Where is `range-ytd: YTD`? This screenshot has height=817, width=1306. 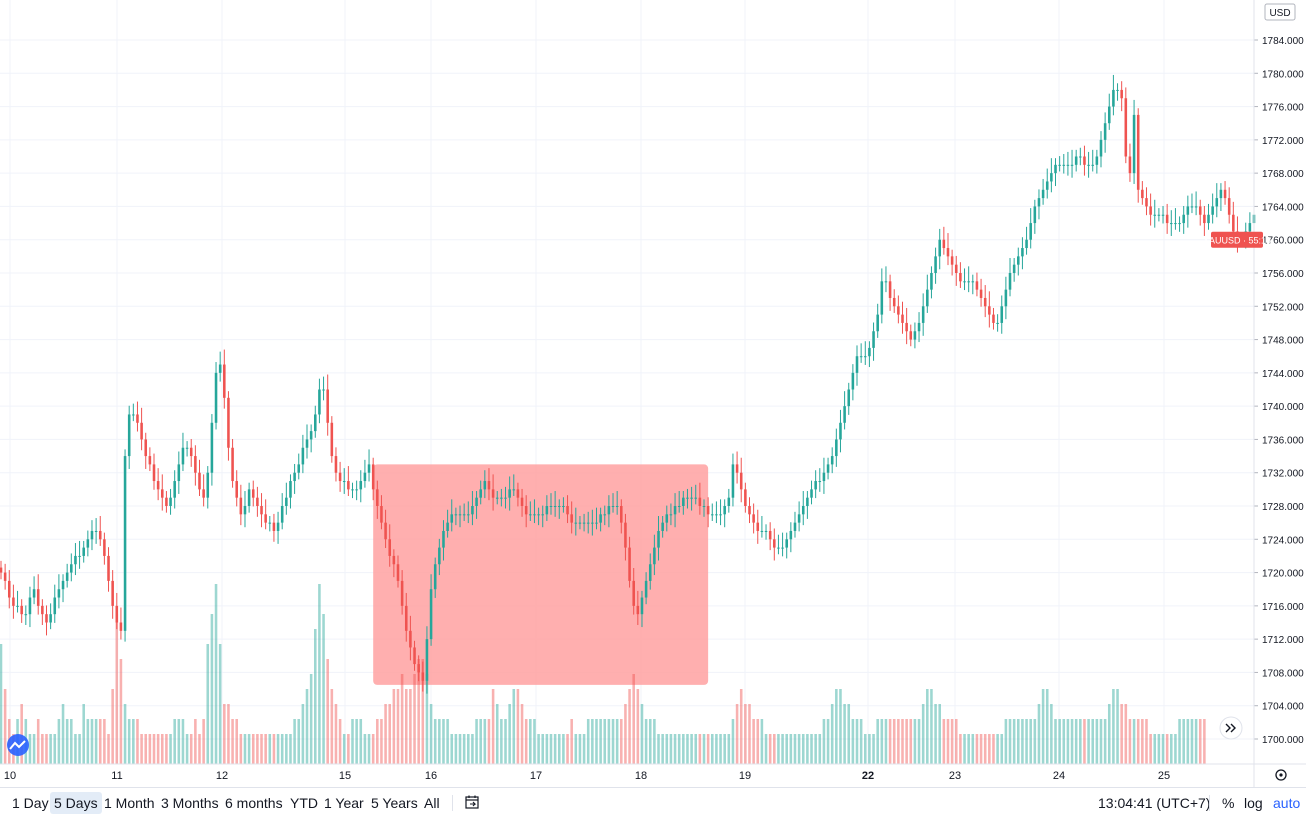
range-ytd: YTD is located at coordinates (304, 803).